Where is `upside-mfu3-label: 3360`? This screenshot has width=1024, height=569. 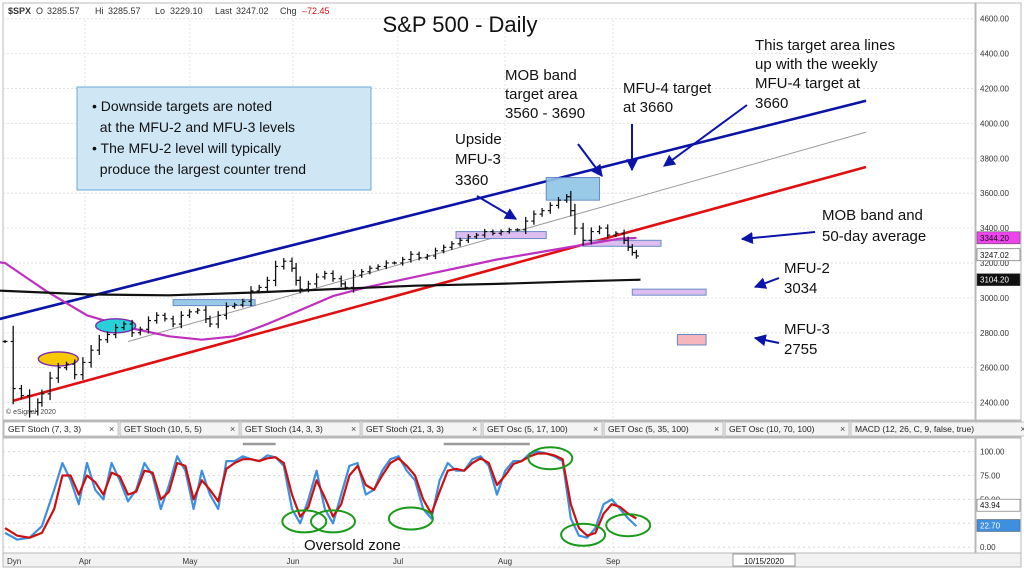
upside-mfu3-label: 3360 is located at coordinates (471, 180).